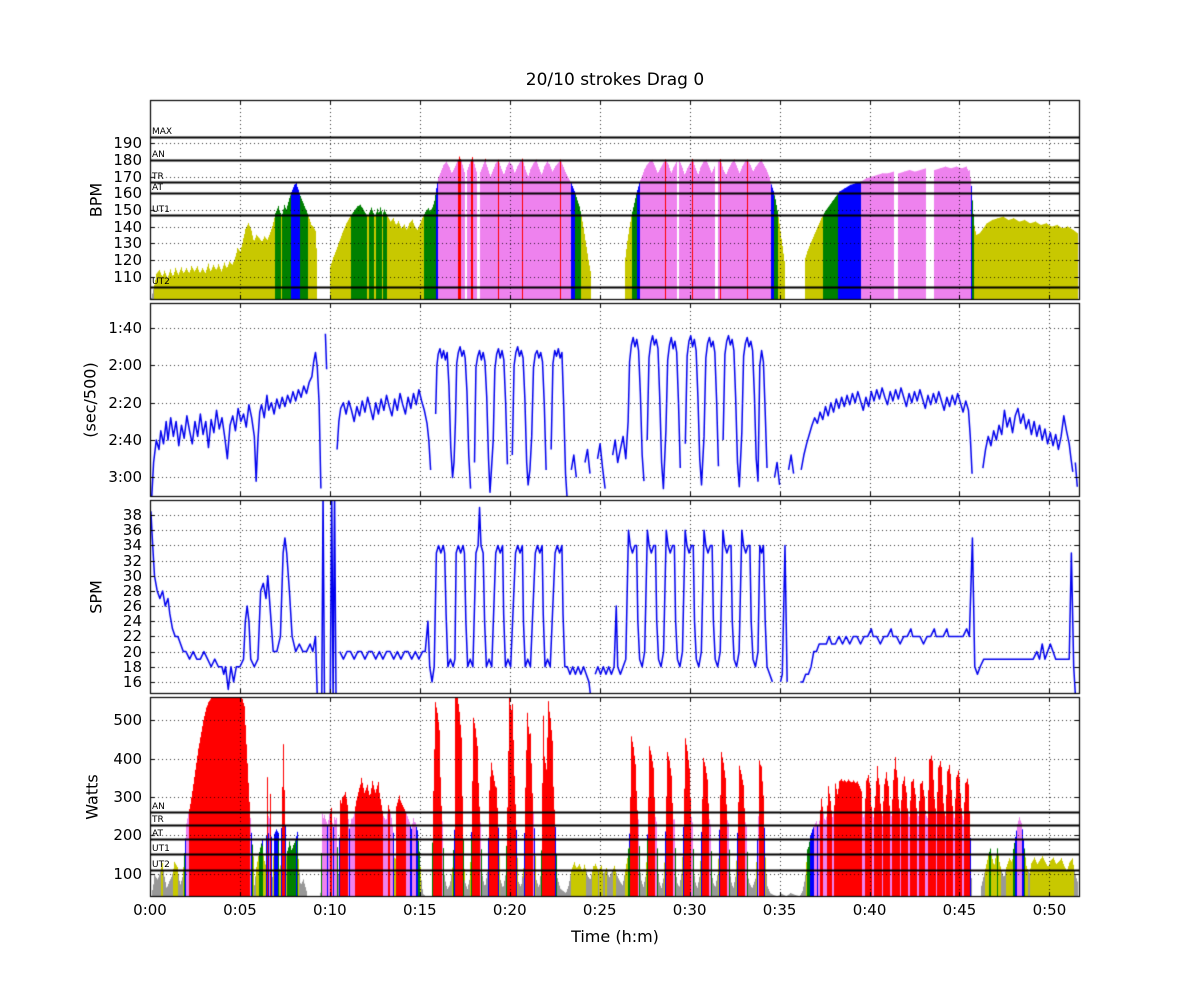 This screenshot has height=1000, width=1200. Describe the element at coordinates (125, 402) in the screenshot. I see `y-tick-label: 2:20` at that location.